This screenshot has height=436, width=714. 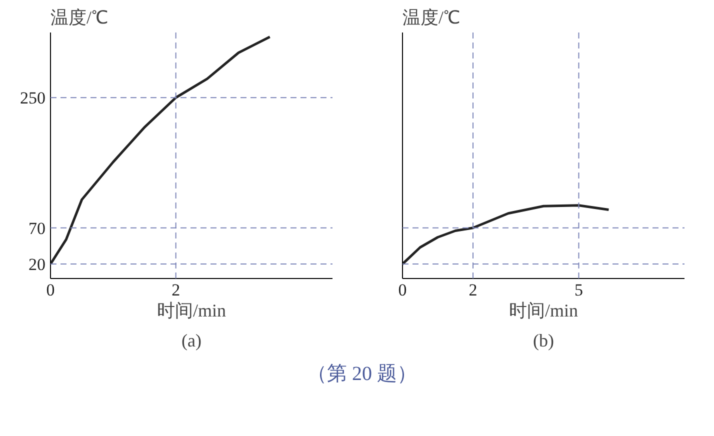 What do you see at coordinates (37, 228) in the screenshot?
I see `y-tick-label: 70` at bounding box center [37, 228].